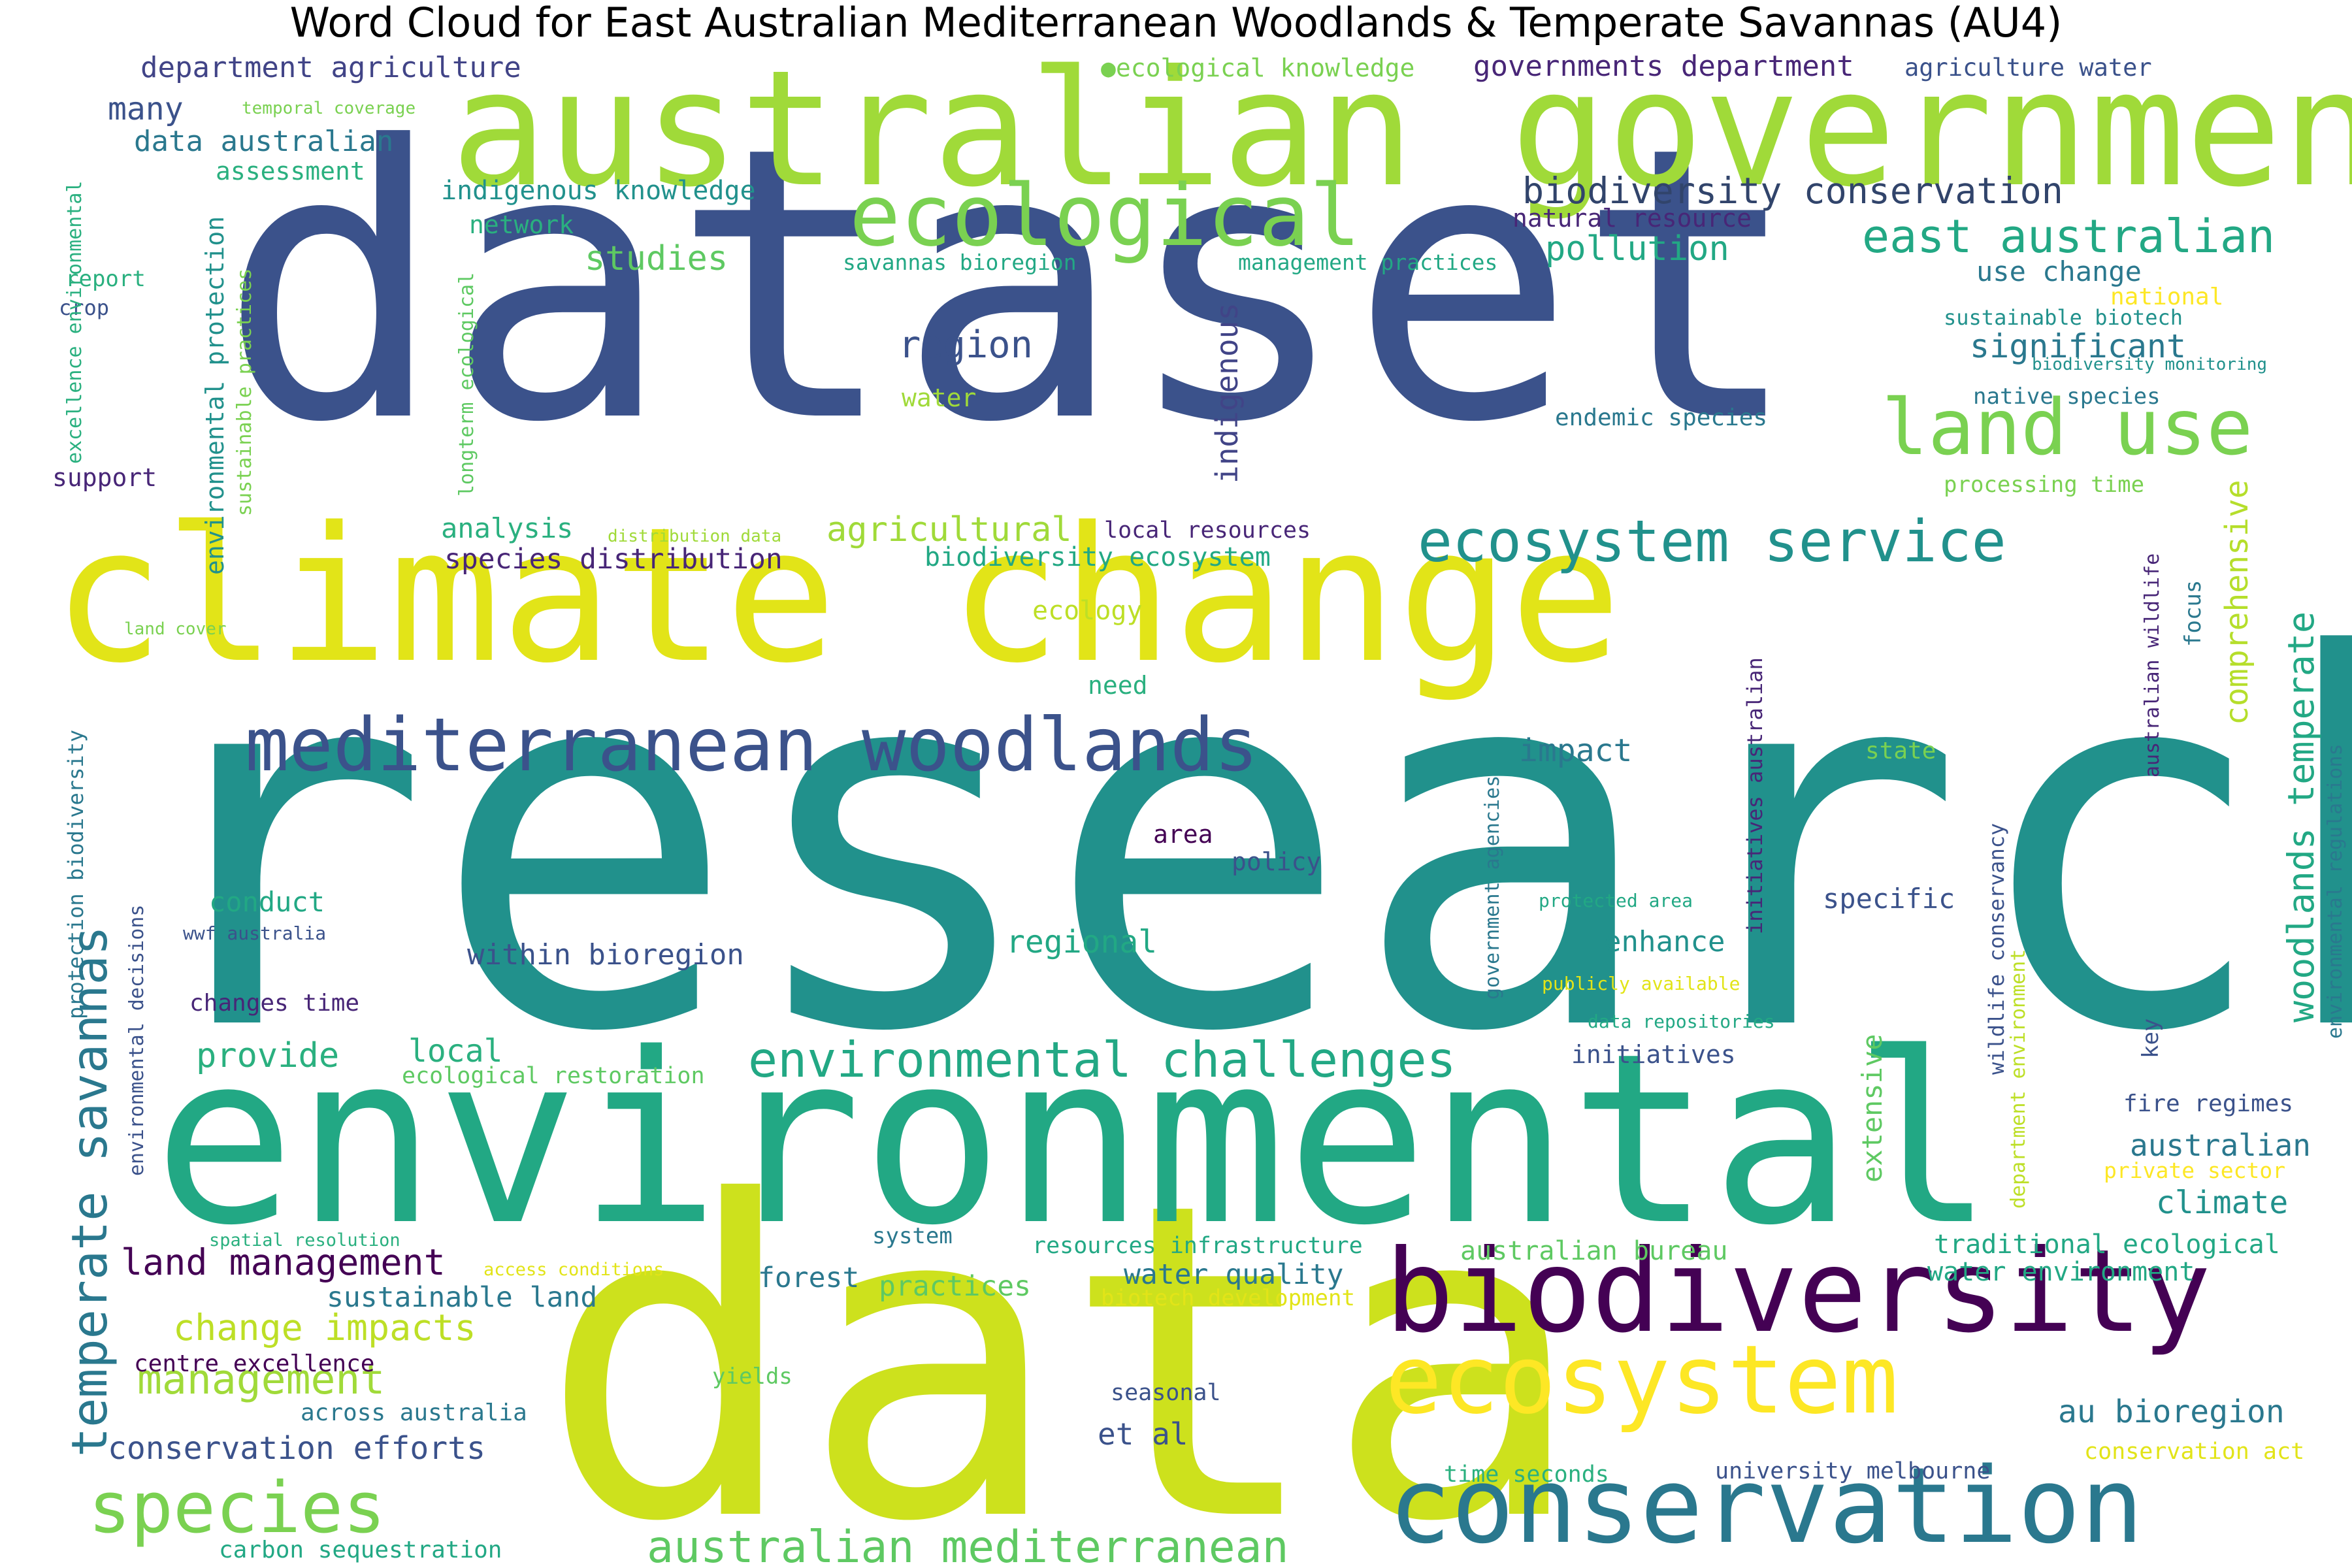 The height and width of the screenshot is (1568, 2352). I want to click on word-agricultural: agricultural, so click(949, 529).